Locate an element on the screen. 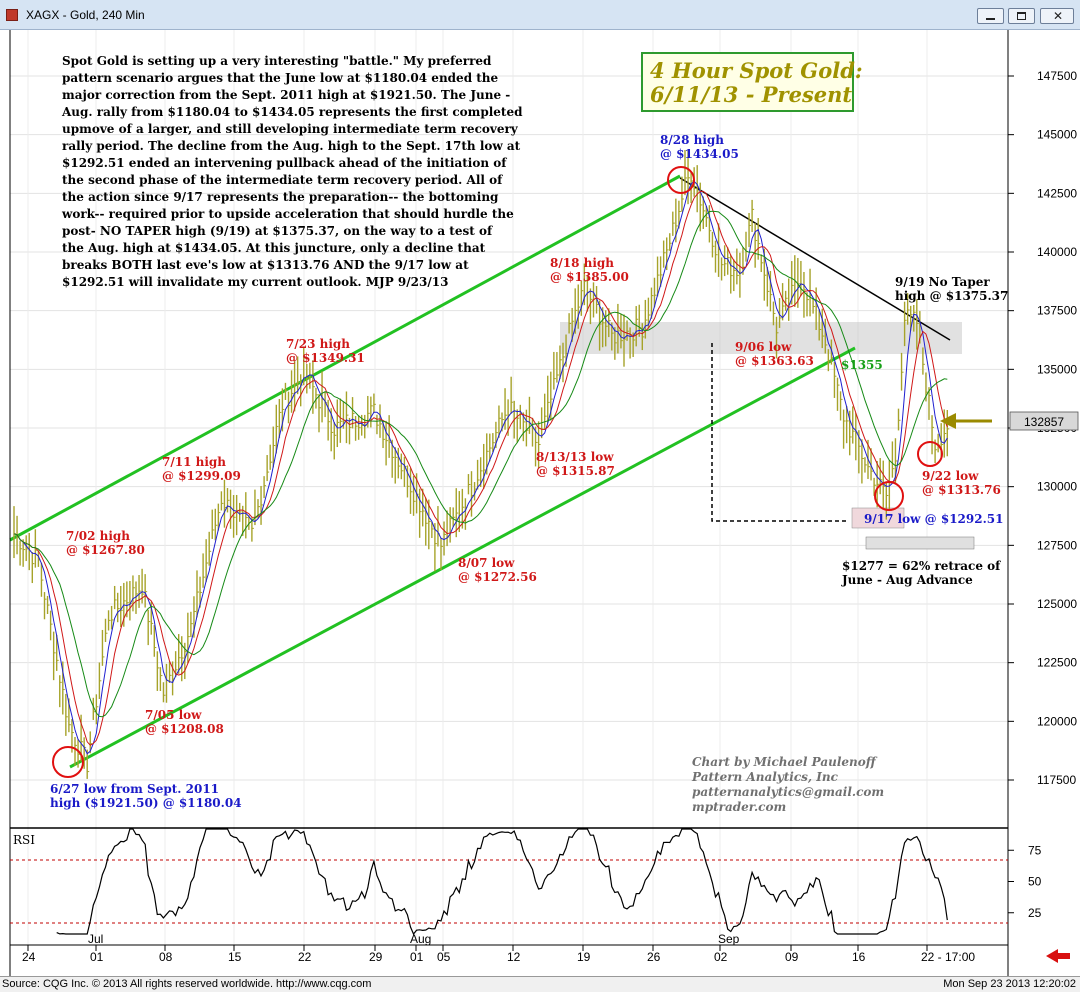  credit-line: Pattern Analytics, Inc is located at coordinates (765, 777).